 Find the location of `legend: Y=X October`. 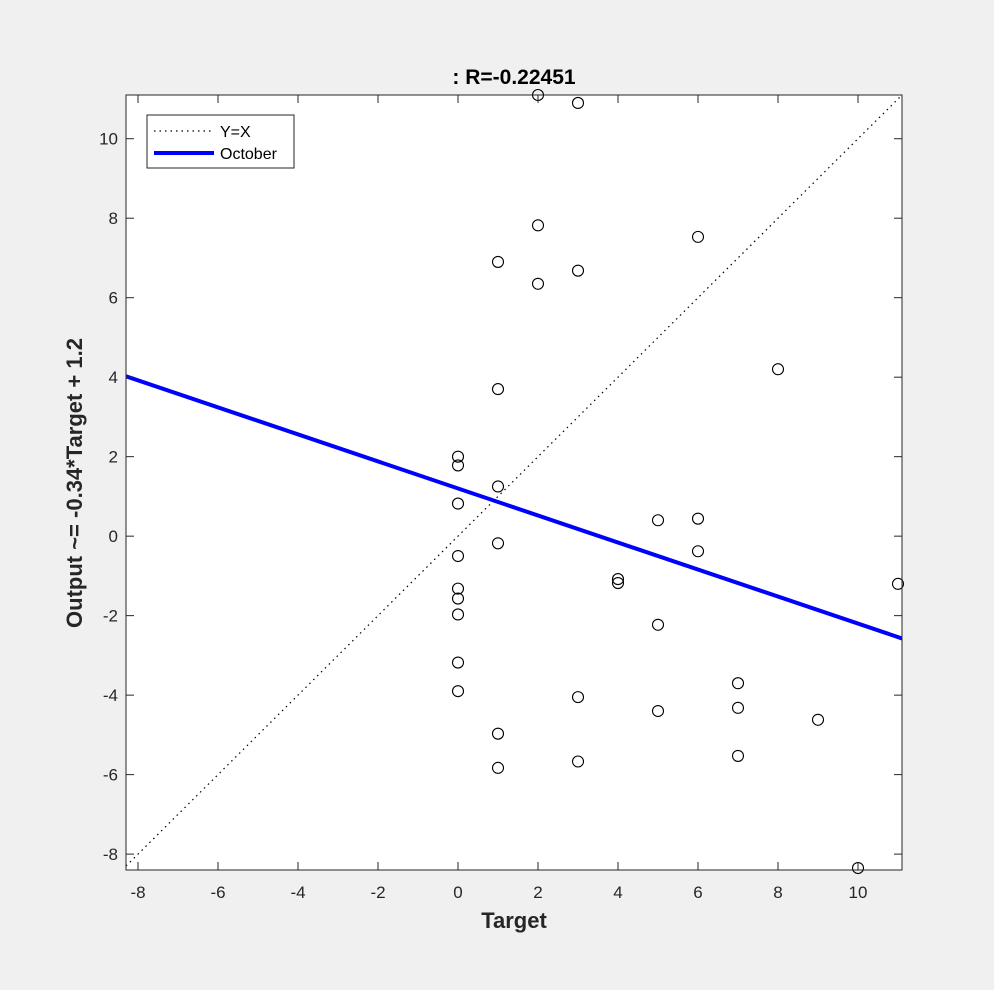

legend: Y=X October is located at coordinates (220, 141).